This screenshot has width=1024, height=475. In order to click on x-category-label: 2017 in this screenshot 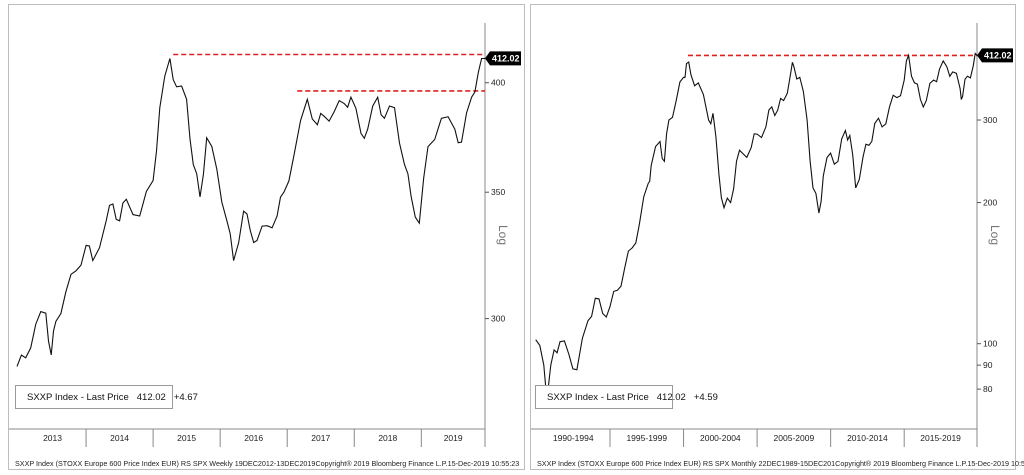, I will do `click(320, 438)`.